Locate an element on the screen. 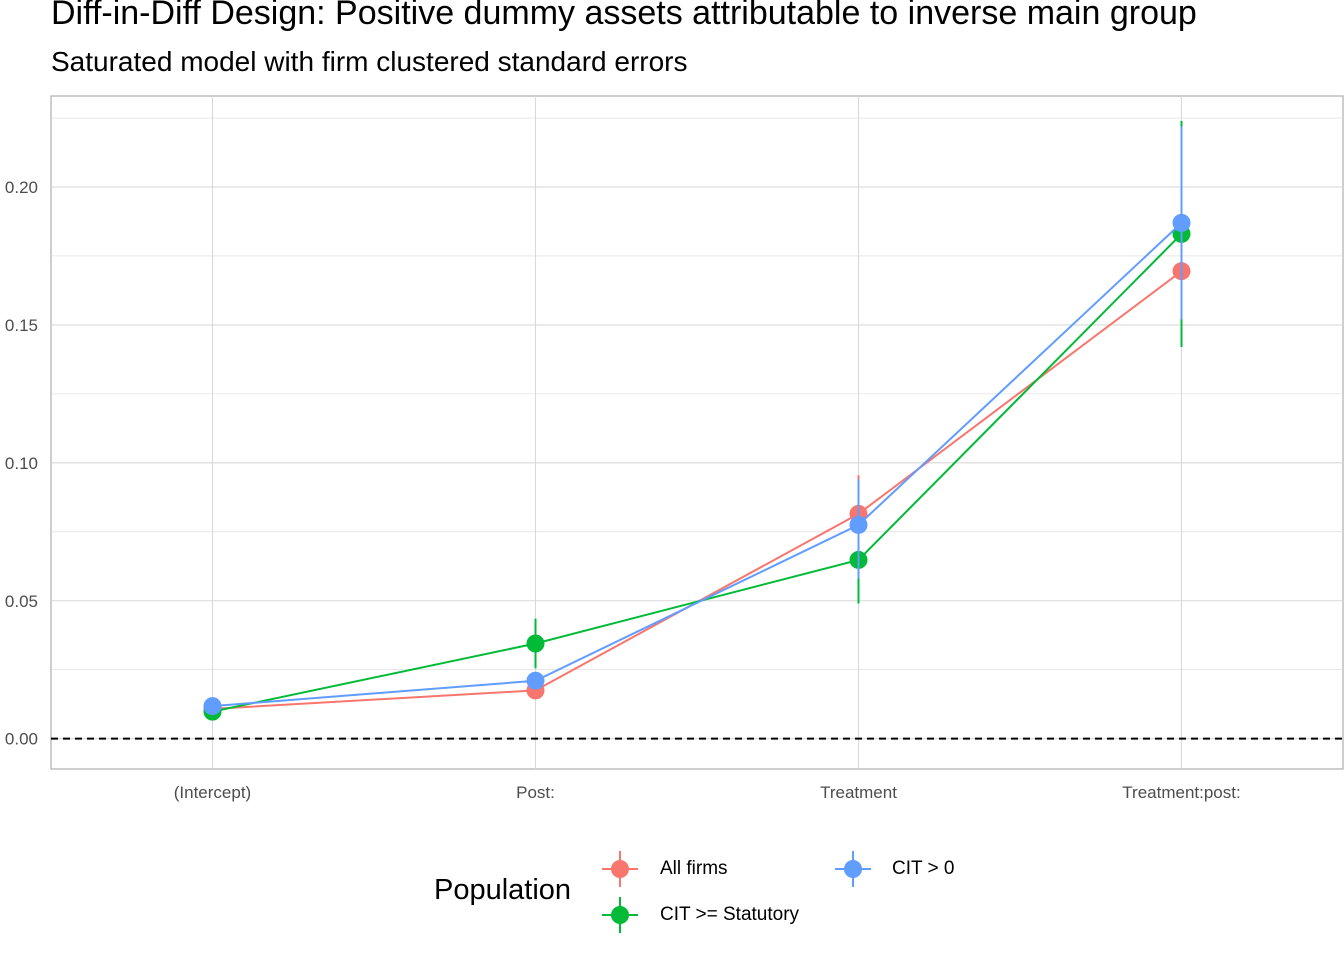 The height and width of the screenshot is (960, 1344). y-tick-label: 0.15 is located at coordinates (21, 325).